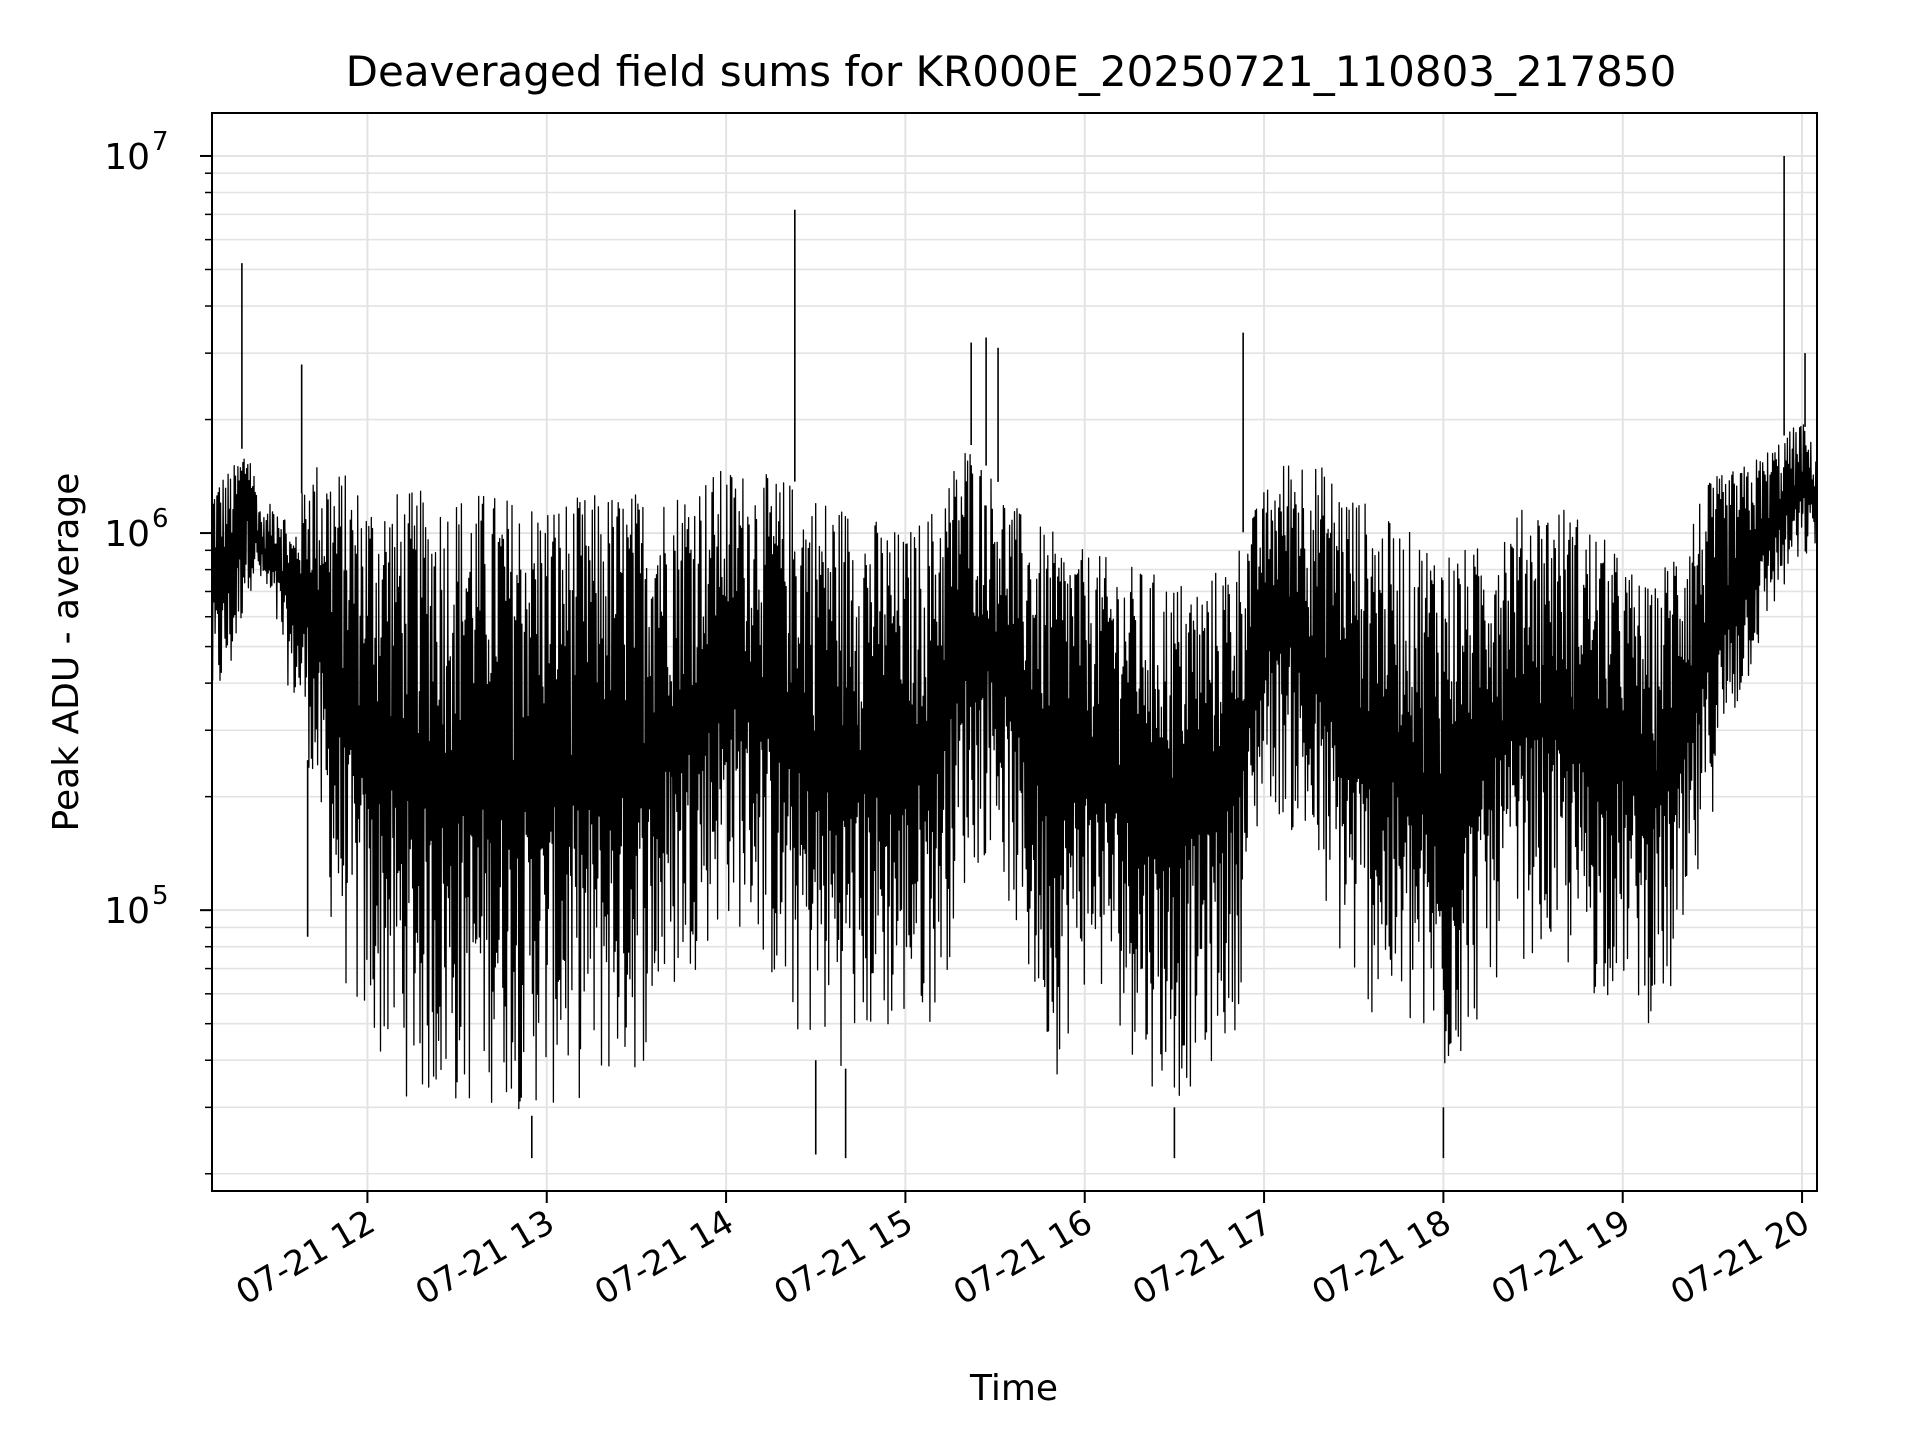  I want to click on y-axis-label: Peak ADU - average, so click(66, 652).